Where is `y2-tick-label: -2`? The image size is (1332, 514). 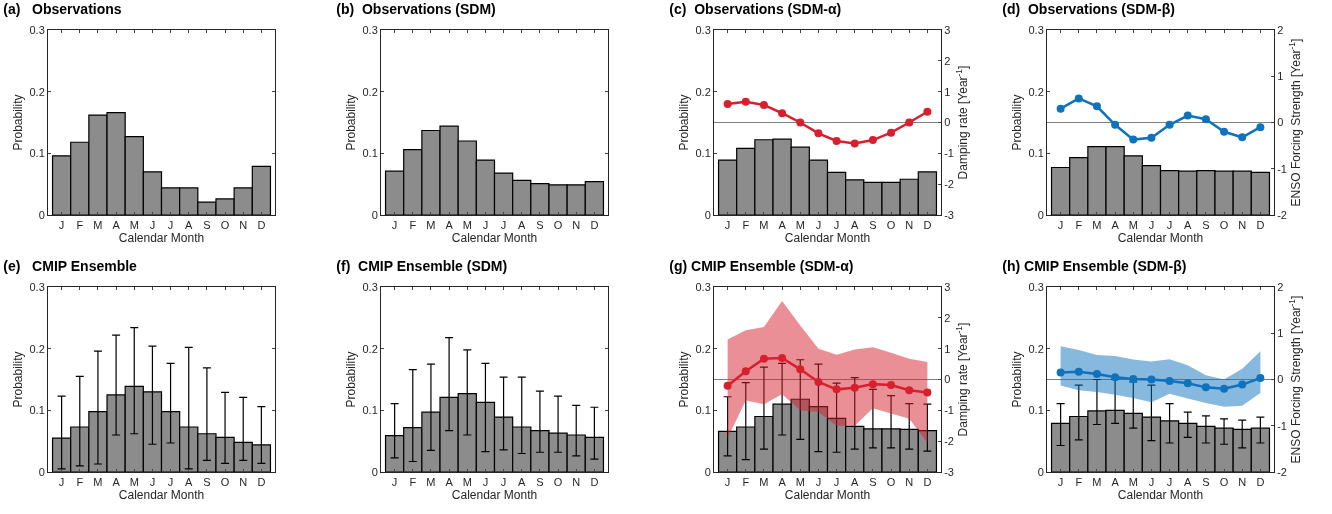 y2-tick-label: -2 is located at coordinates (1282, 214).